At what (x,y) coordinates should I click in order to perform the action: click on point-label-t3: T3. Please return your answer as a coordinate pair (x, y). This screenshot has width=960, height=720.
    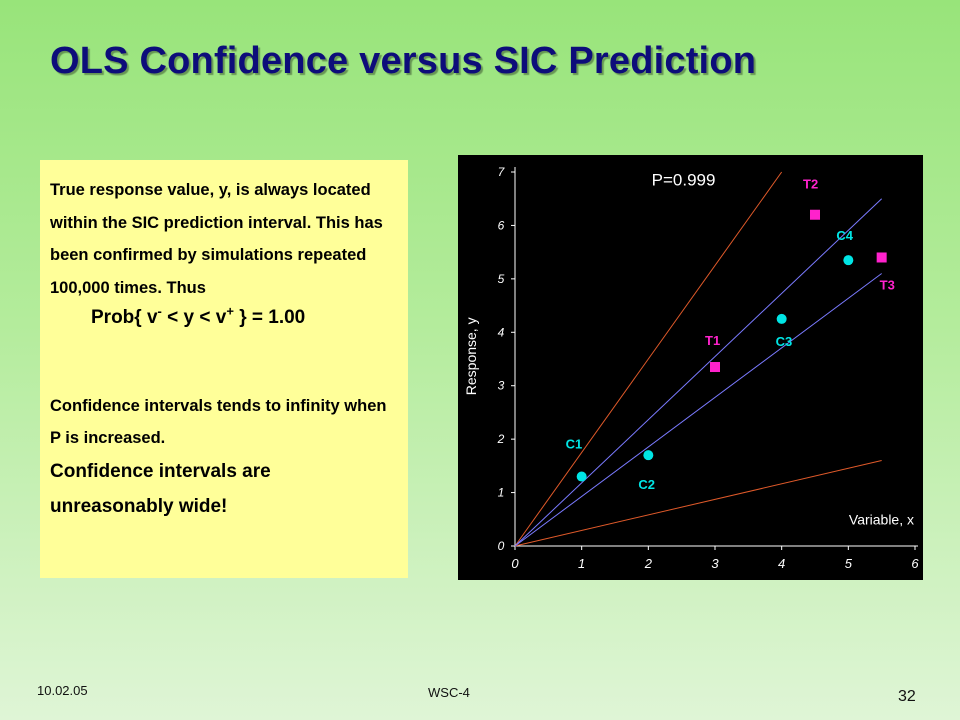
    Looking at the image, I should click on (887, 284).